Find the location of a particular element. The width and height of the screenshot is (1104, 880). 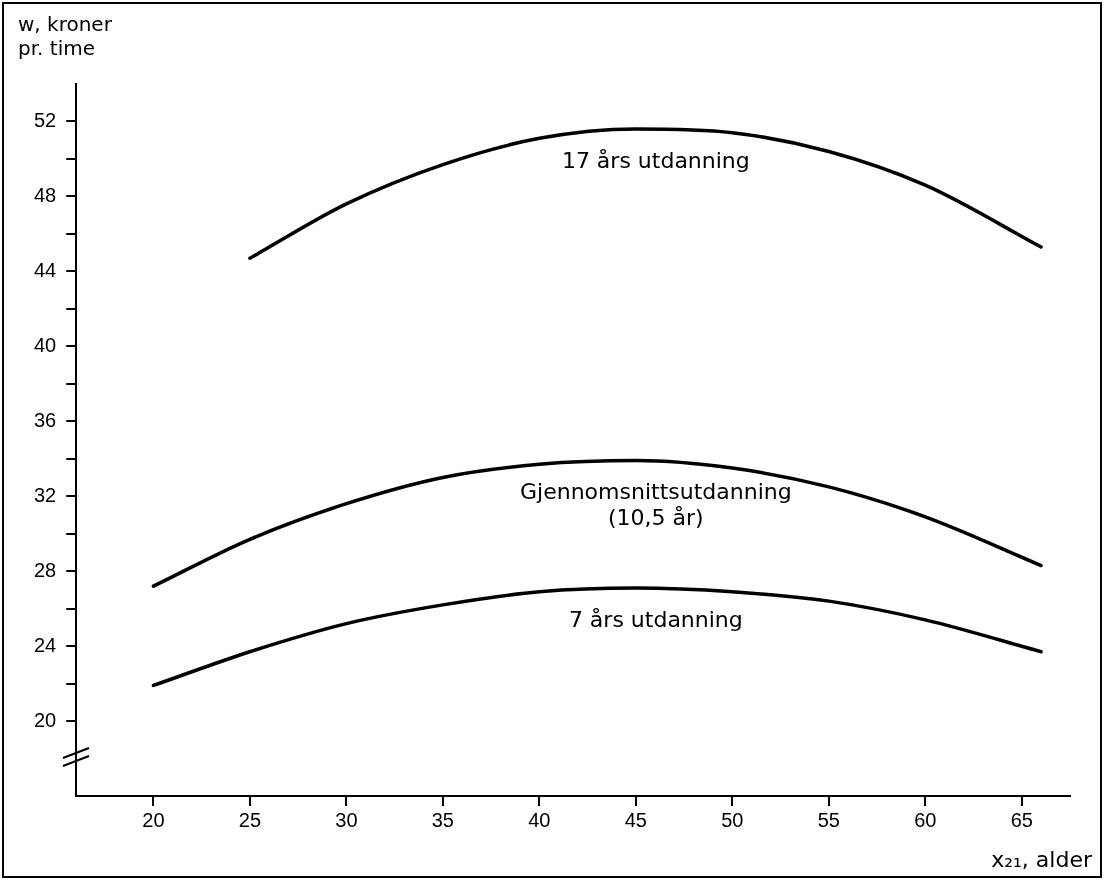

y-tick-label: 40 is located at coordinates (45, 344).